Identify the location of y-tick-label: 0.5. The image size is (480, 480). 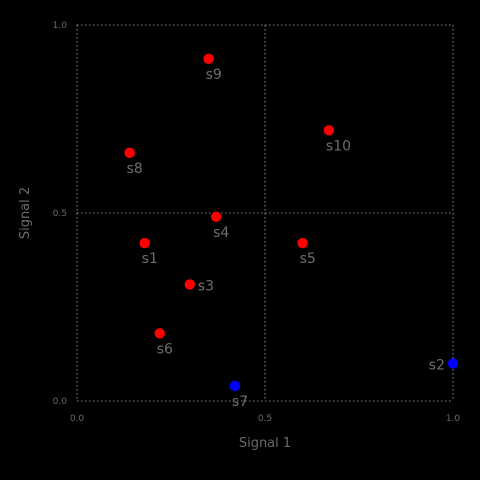
(60, 214).